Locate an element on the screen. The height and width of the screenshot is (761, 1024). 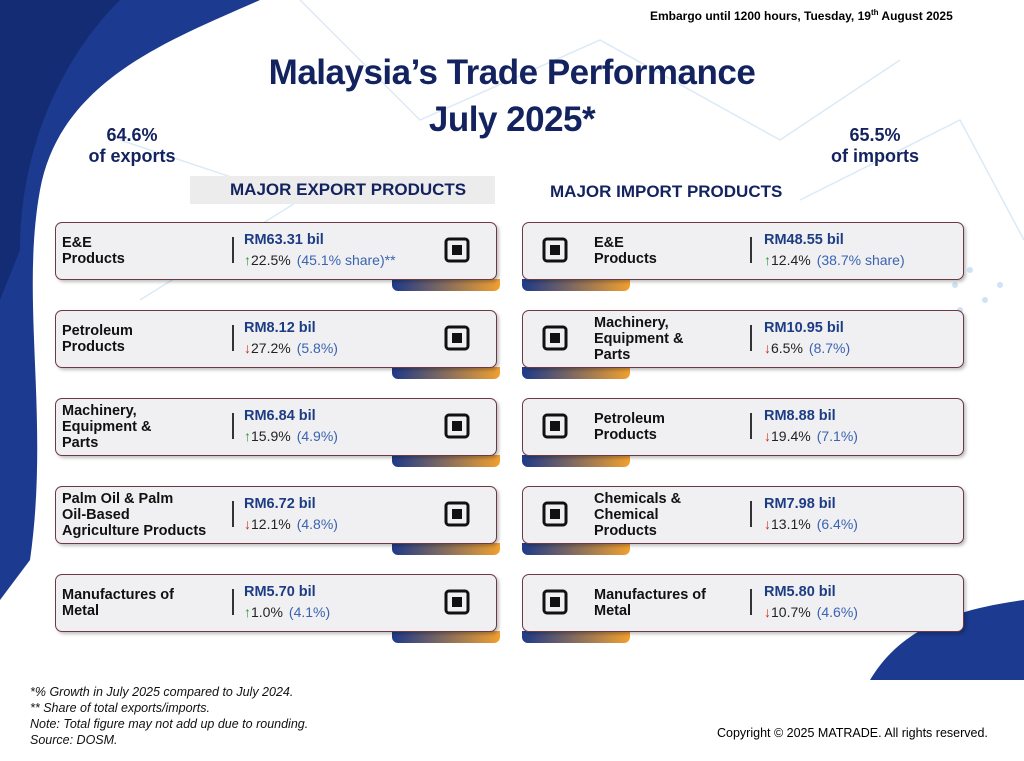
product-value: RM6.72 bil is located at coordinates (280, 504).